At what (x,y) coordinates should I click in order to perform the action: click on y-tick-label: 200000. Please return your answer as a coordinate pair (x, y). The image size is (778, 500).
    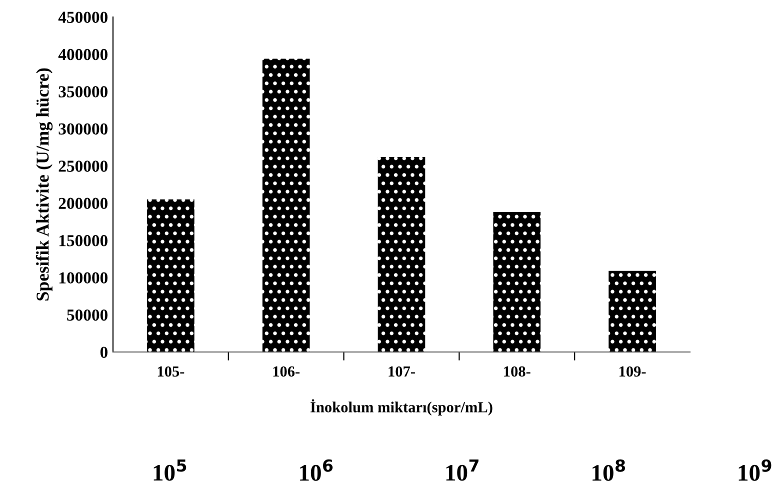
    Looking at the image, I should click on (83, 204).